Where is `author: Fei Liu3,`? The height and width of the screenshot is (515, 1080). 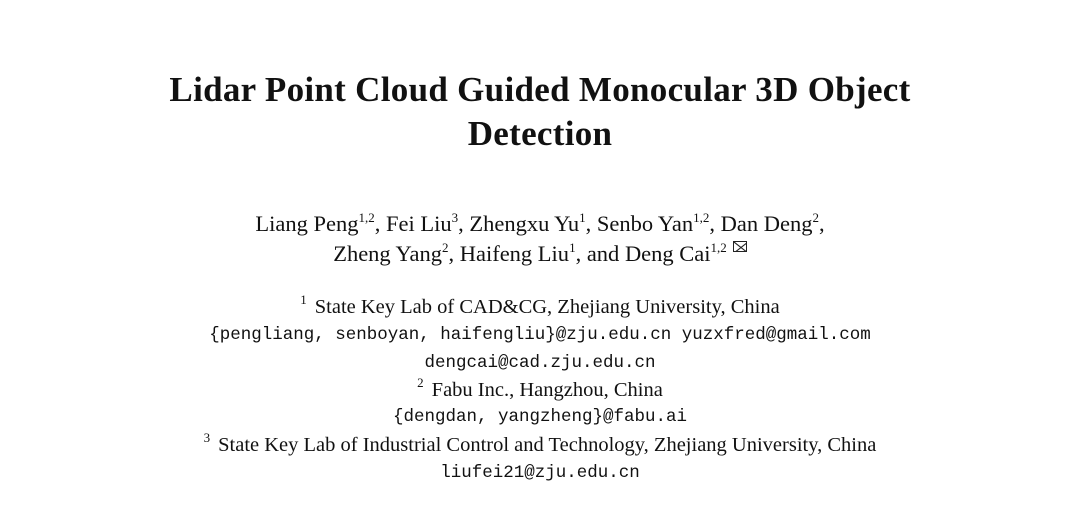
author: Fei Liu3, is located at coordinates (427, 223).